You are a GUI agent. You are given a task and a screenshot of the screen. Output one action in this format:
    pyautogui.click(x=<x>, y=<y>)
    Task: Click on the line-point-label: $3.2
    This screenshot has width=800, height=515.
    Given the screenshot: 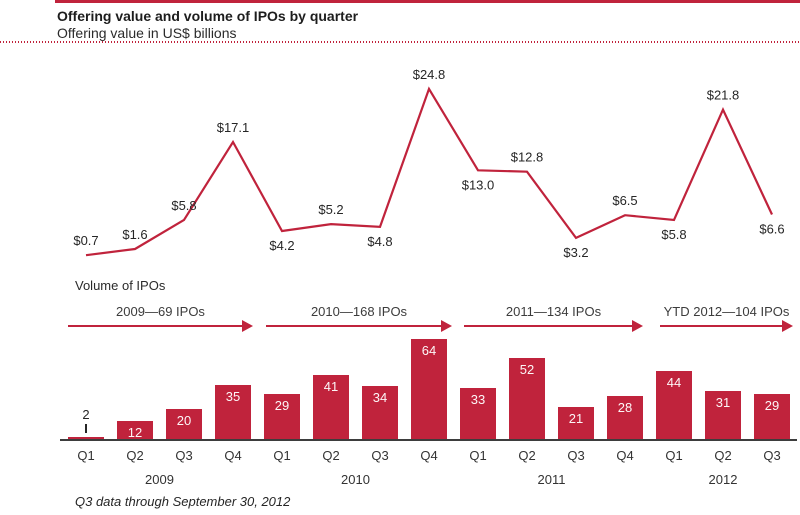 What is the action you would take?
    pyautogui.click(x=575, y=252)
    